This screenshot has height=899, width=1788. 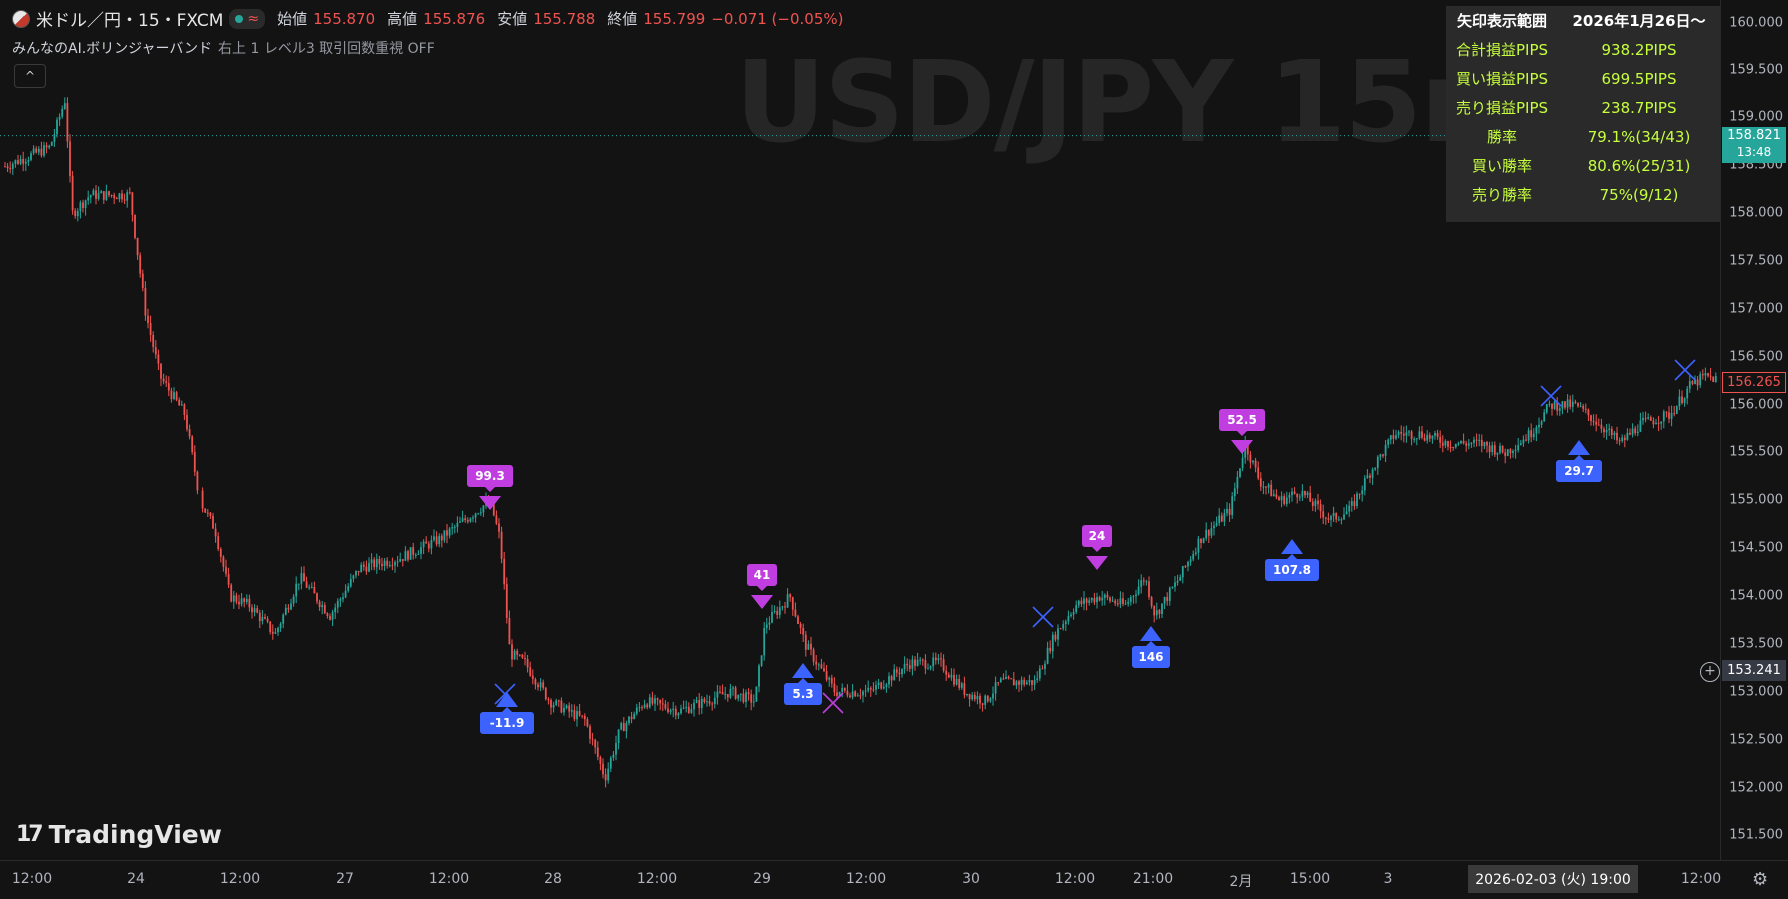 What do you see at coordinates (507, 713) in the screenshot?
I see `buy-signal-marker: -11.9` at bounding box center [507, 713].